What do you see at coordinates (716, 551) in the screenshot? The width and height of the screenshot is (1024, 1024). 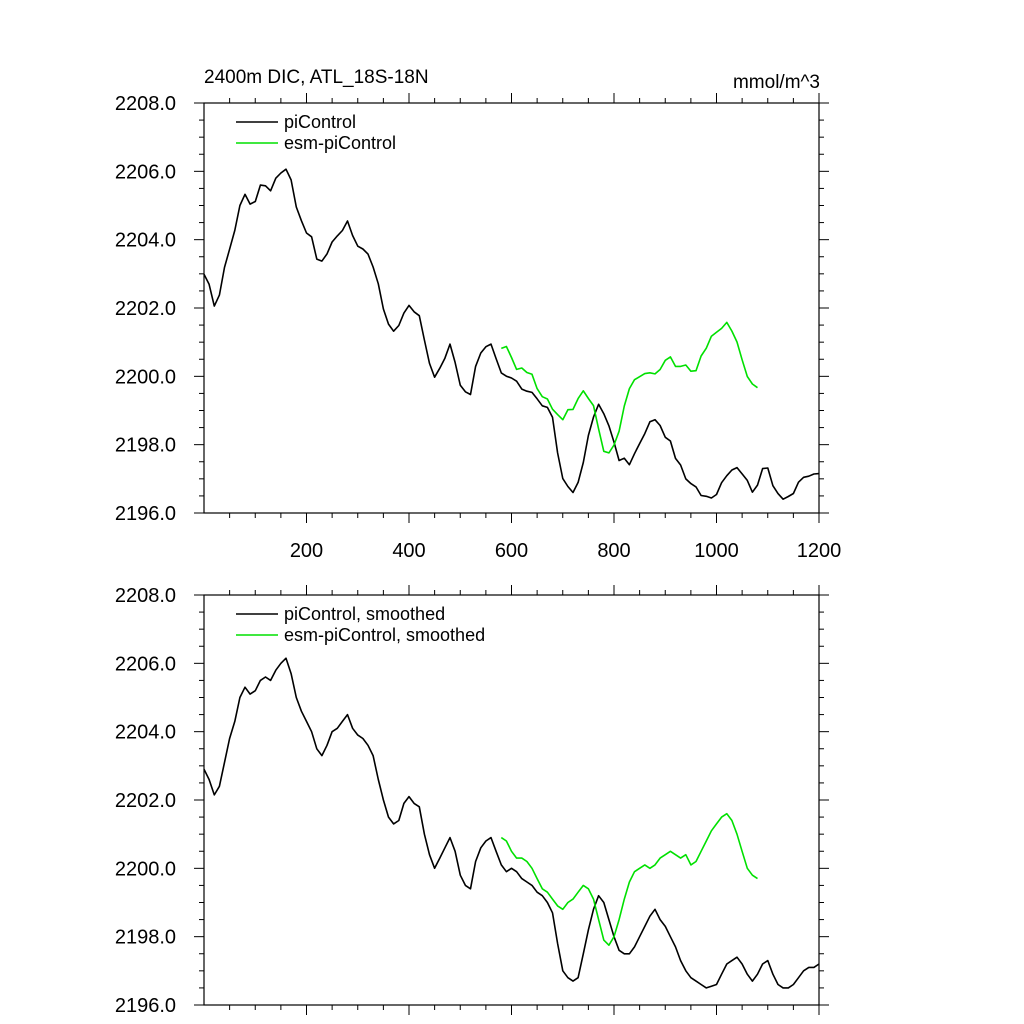 I see `x-tick-label: 1000` at bounding box center [716, 551].